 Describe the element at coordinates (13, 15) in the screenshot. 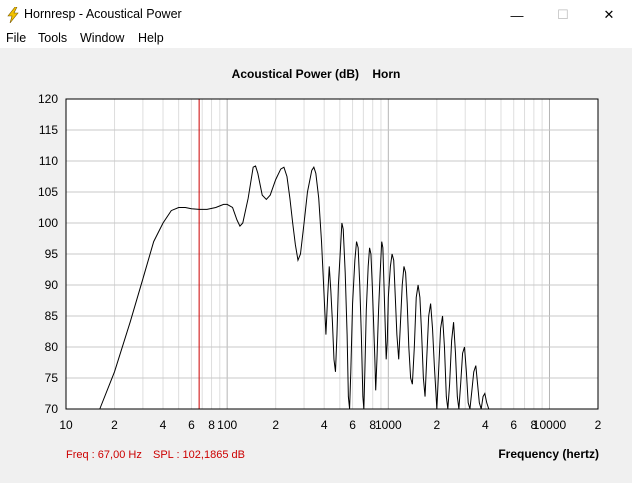

I see `lightning-icon` at that location.